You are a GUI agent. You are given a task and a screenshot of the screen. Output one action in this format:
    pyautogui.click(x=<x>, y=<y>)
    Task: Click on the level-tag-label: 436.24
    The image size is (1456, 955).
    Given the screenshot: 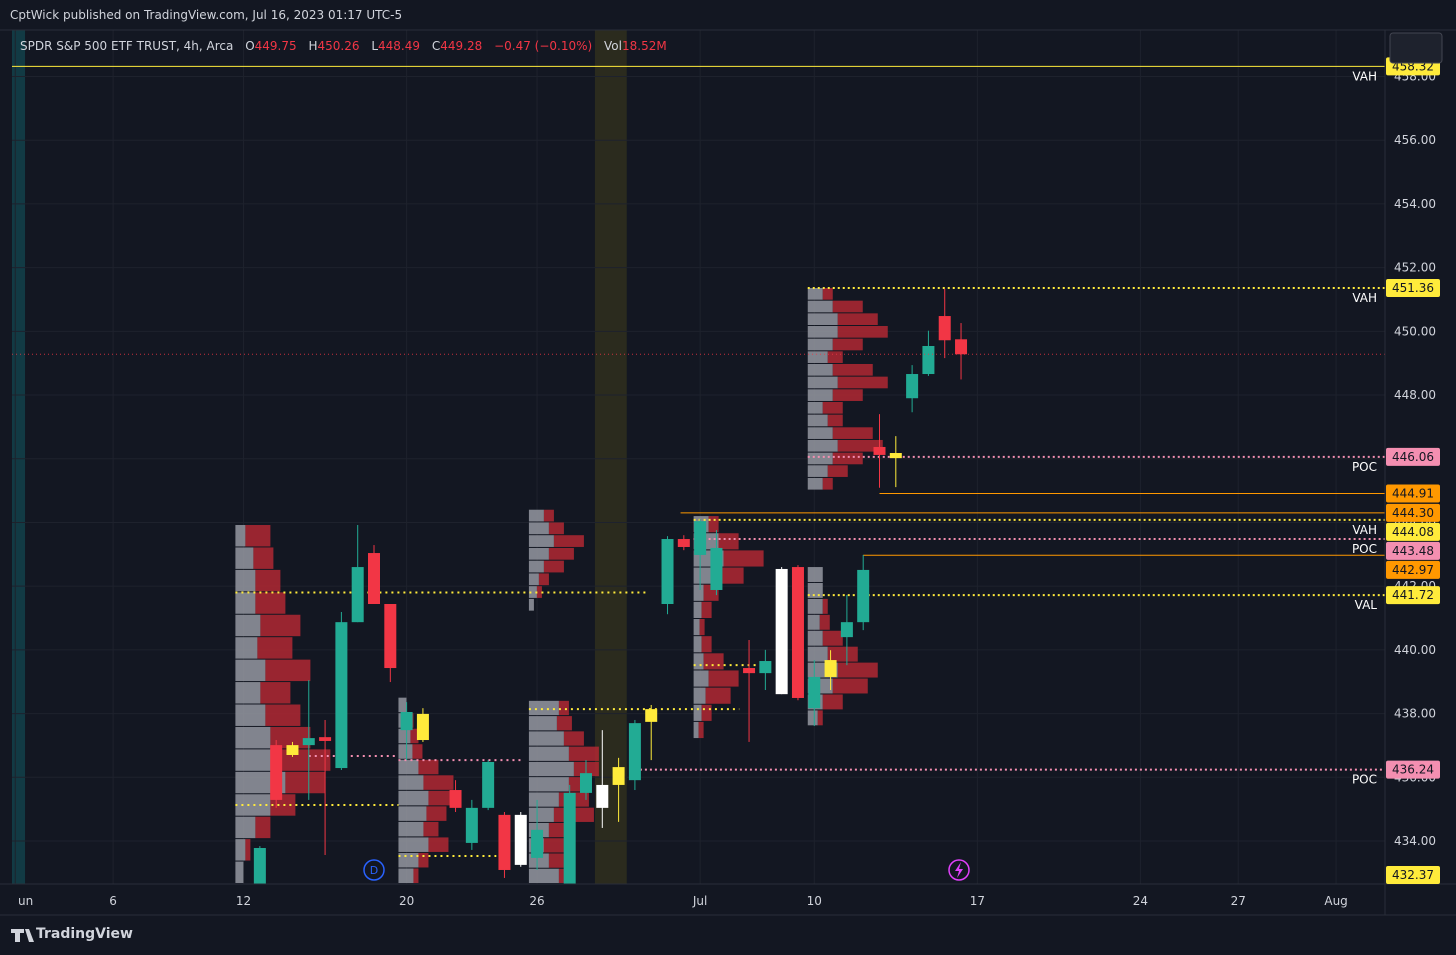 What is the action you would take?
    pyautogui.click(x=1413, y=770)
    